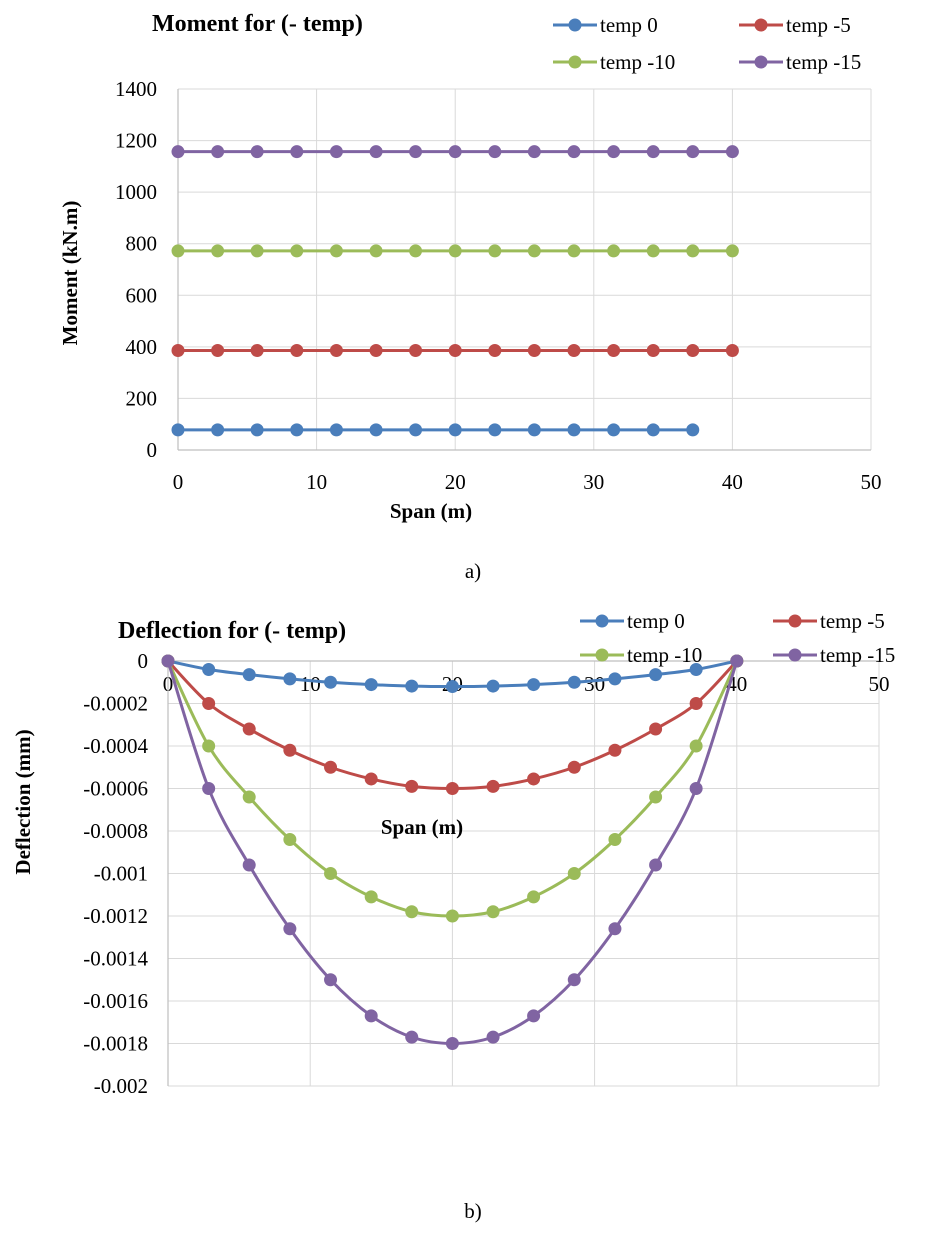 The image size is (927, 1245). I want to click on deflection-legend-label: temp -15, so click(857, 655).